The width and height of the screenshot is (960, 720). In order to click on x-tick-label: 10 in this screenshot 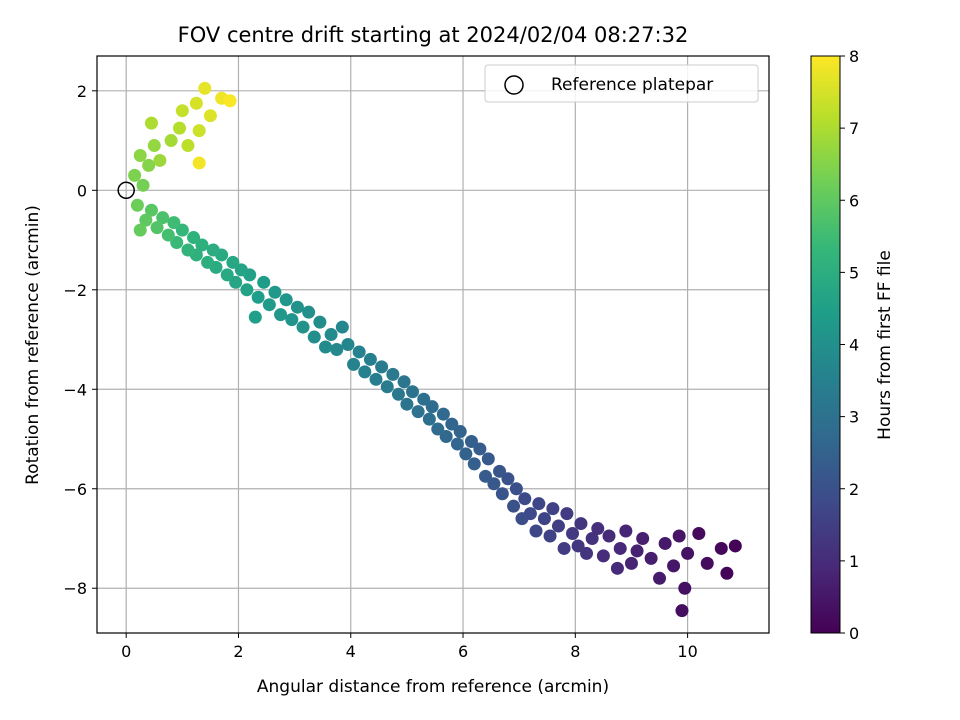, I will do `click(687, 651)`.